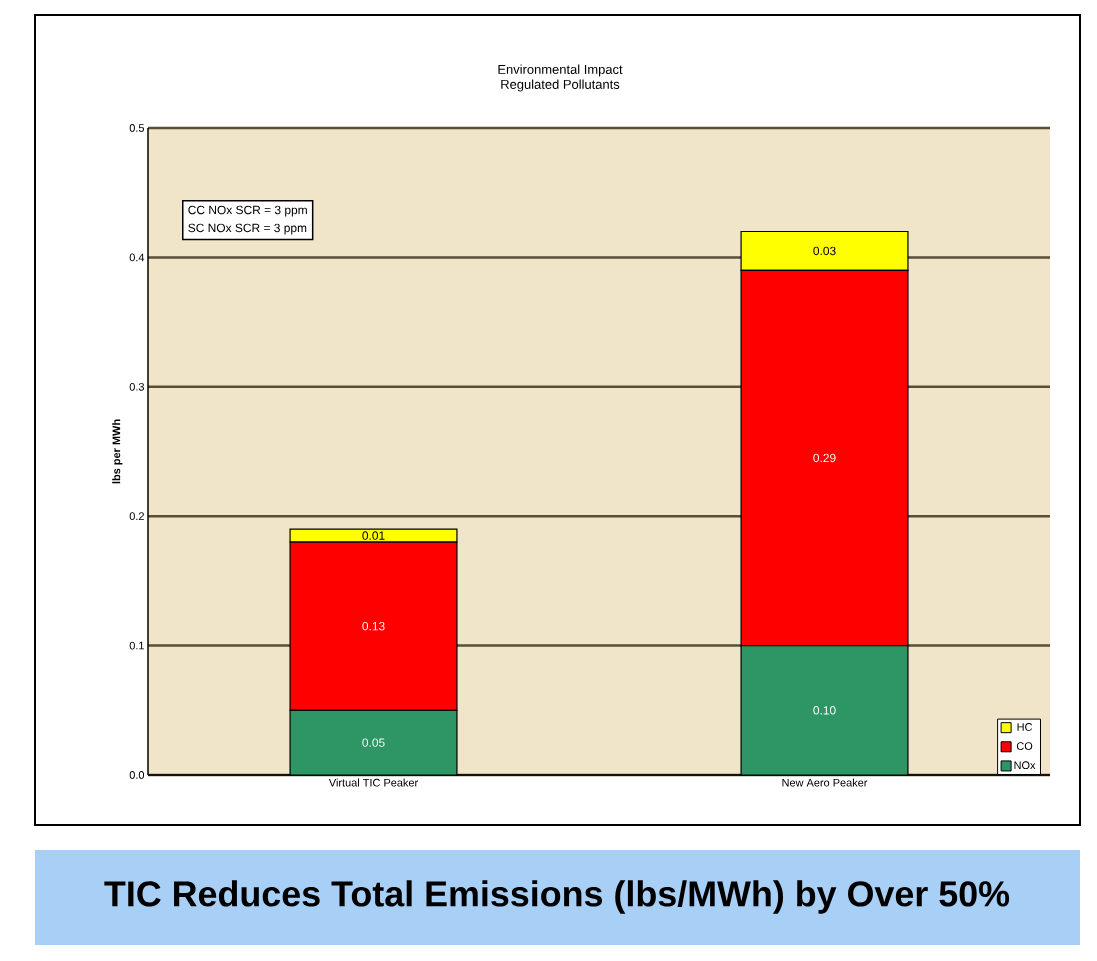  What do you see at coordinates (824, 458) in the screenshot?
I see `data-label: 0.29` at bounding box center [824, 458].